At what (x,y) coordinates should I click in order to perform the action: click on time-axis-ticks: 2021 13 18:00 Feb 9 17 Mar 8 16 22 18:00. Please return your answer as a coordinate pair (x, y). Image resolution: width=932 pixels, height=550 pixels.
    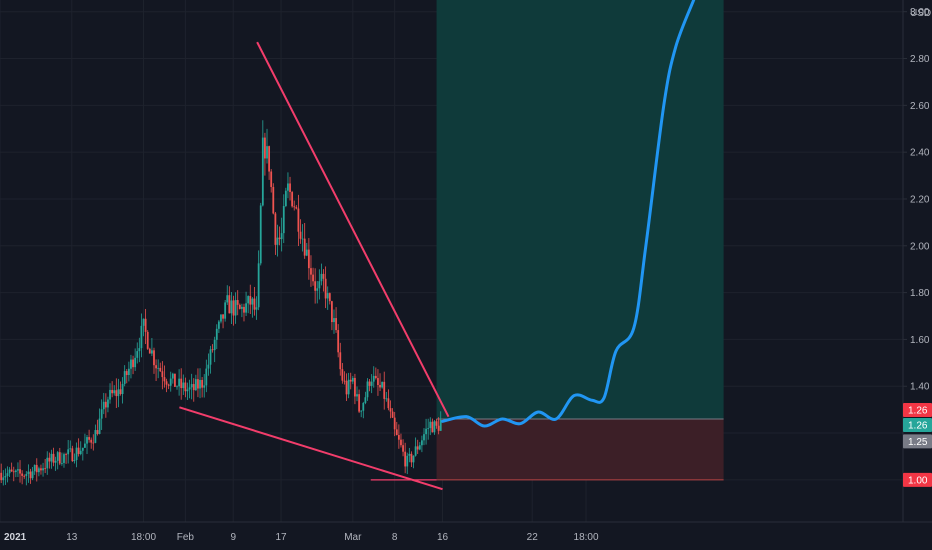
    Looking at the image, I should click on (301, 537).